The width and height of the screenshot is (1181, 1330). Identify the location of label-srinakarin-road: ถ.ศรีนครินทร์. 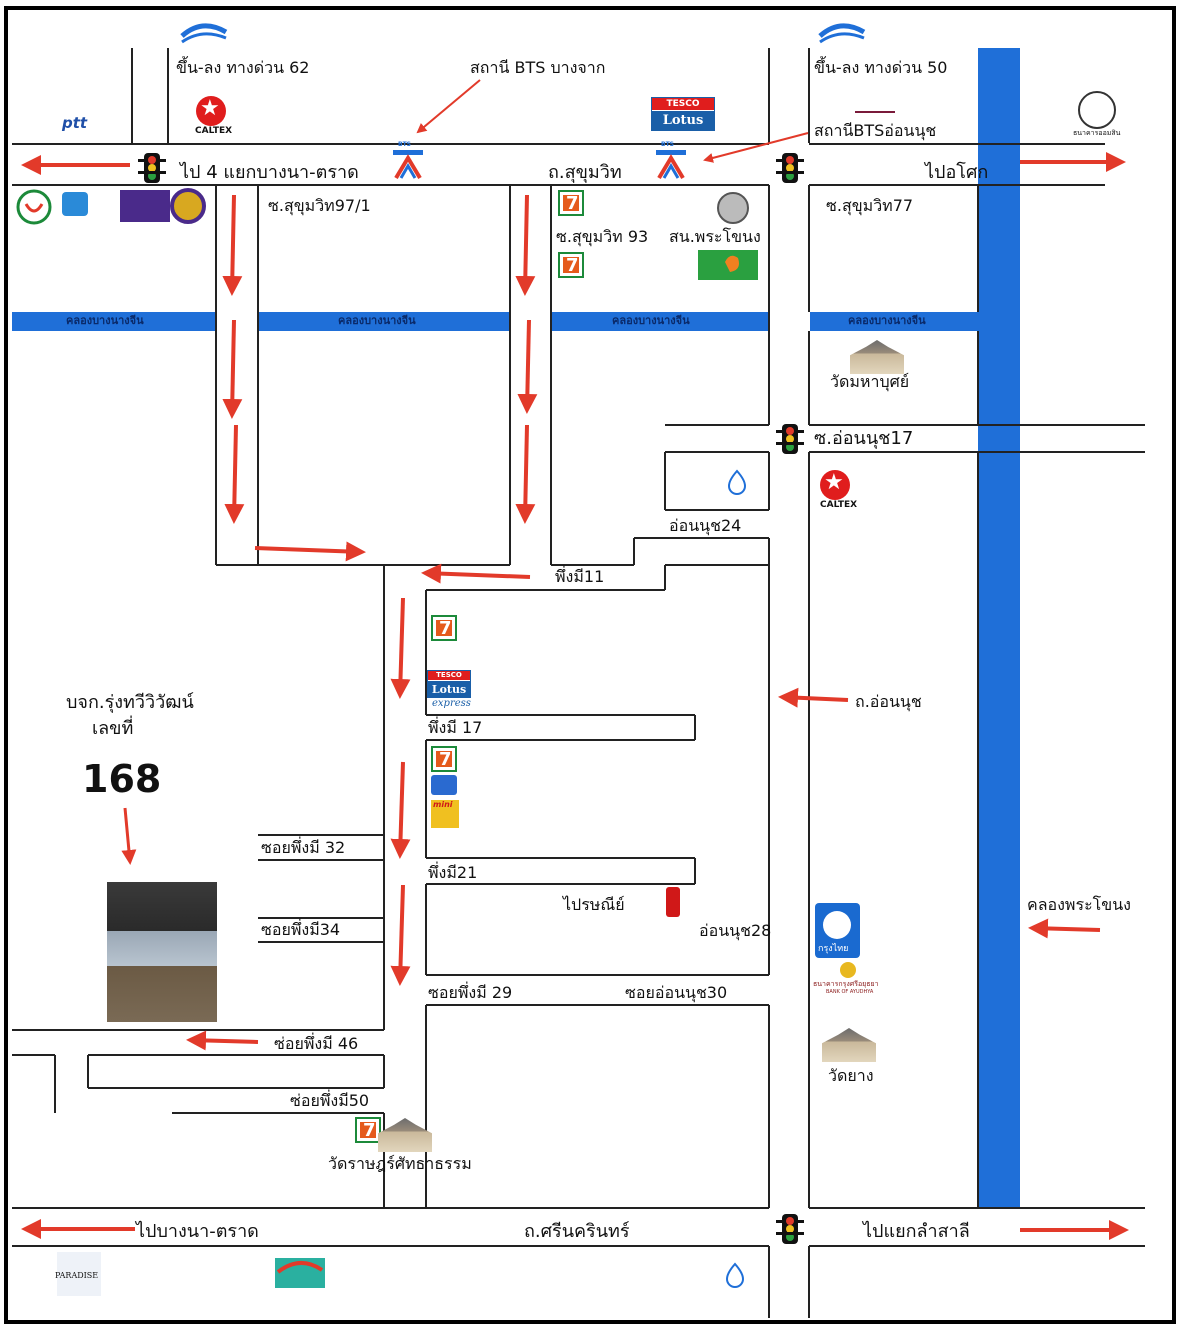
(577, 1231).